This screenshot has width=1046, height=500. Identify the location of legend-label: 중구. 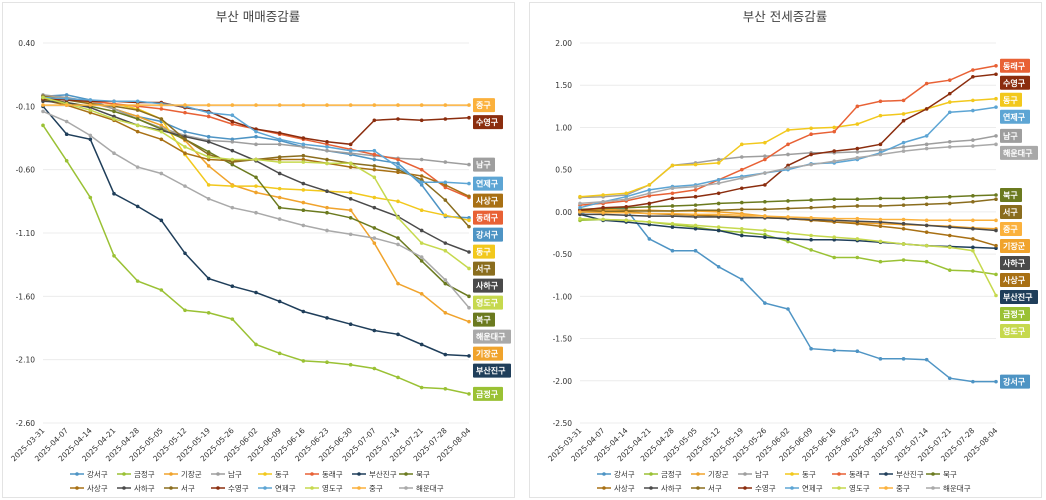
(903, 488).